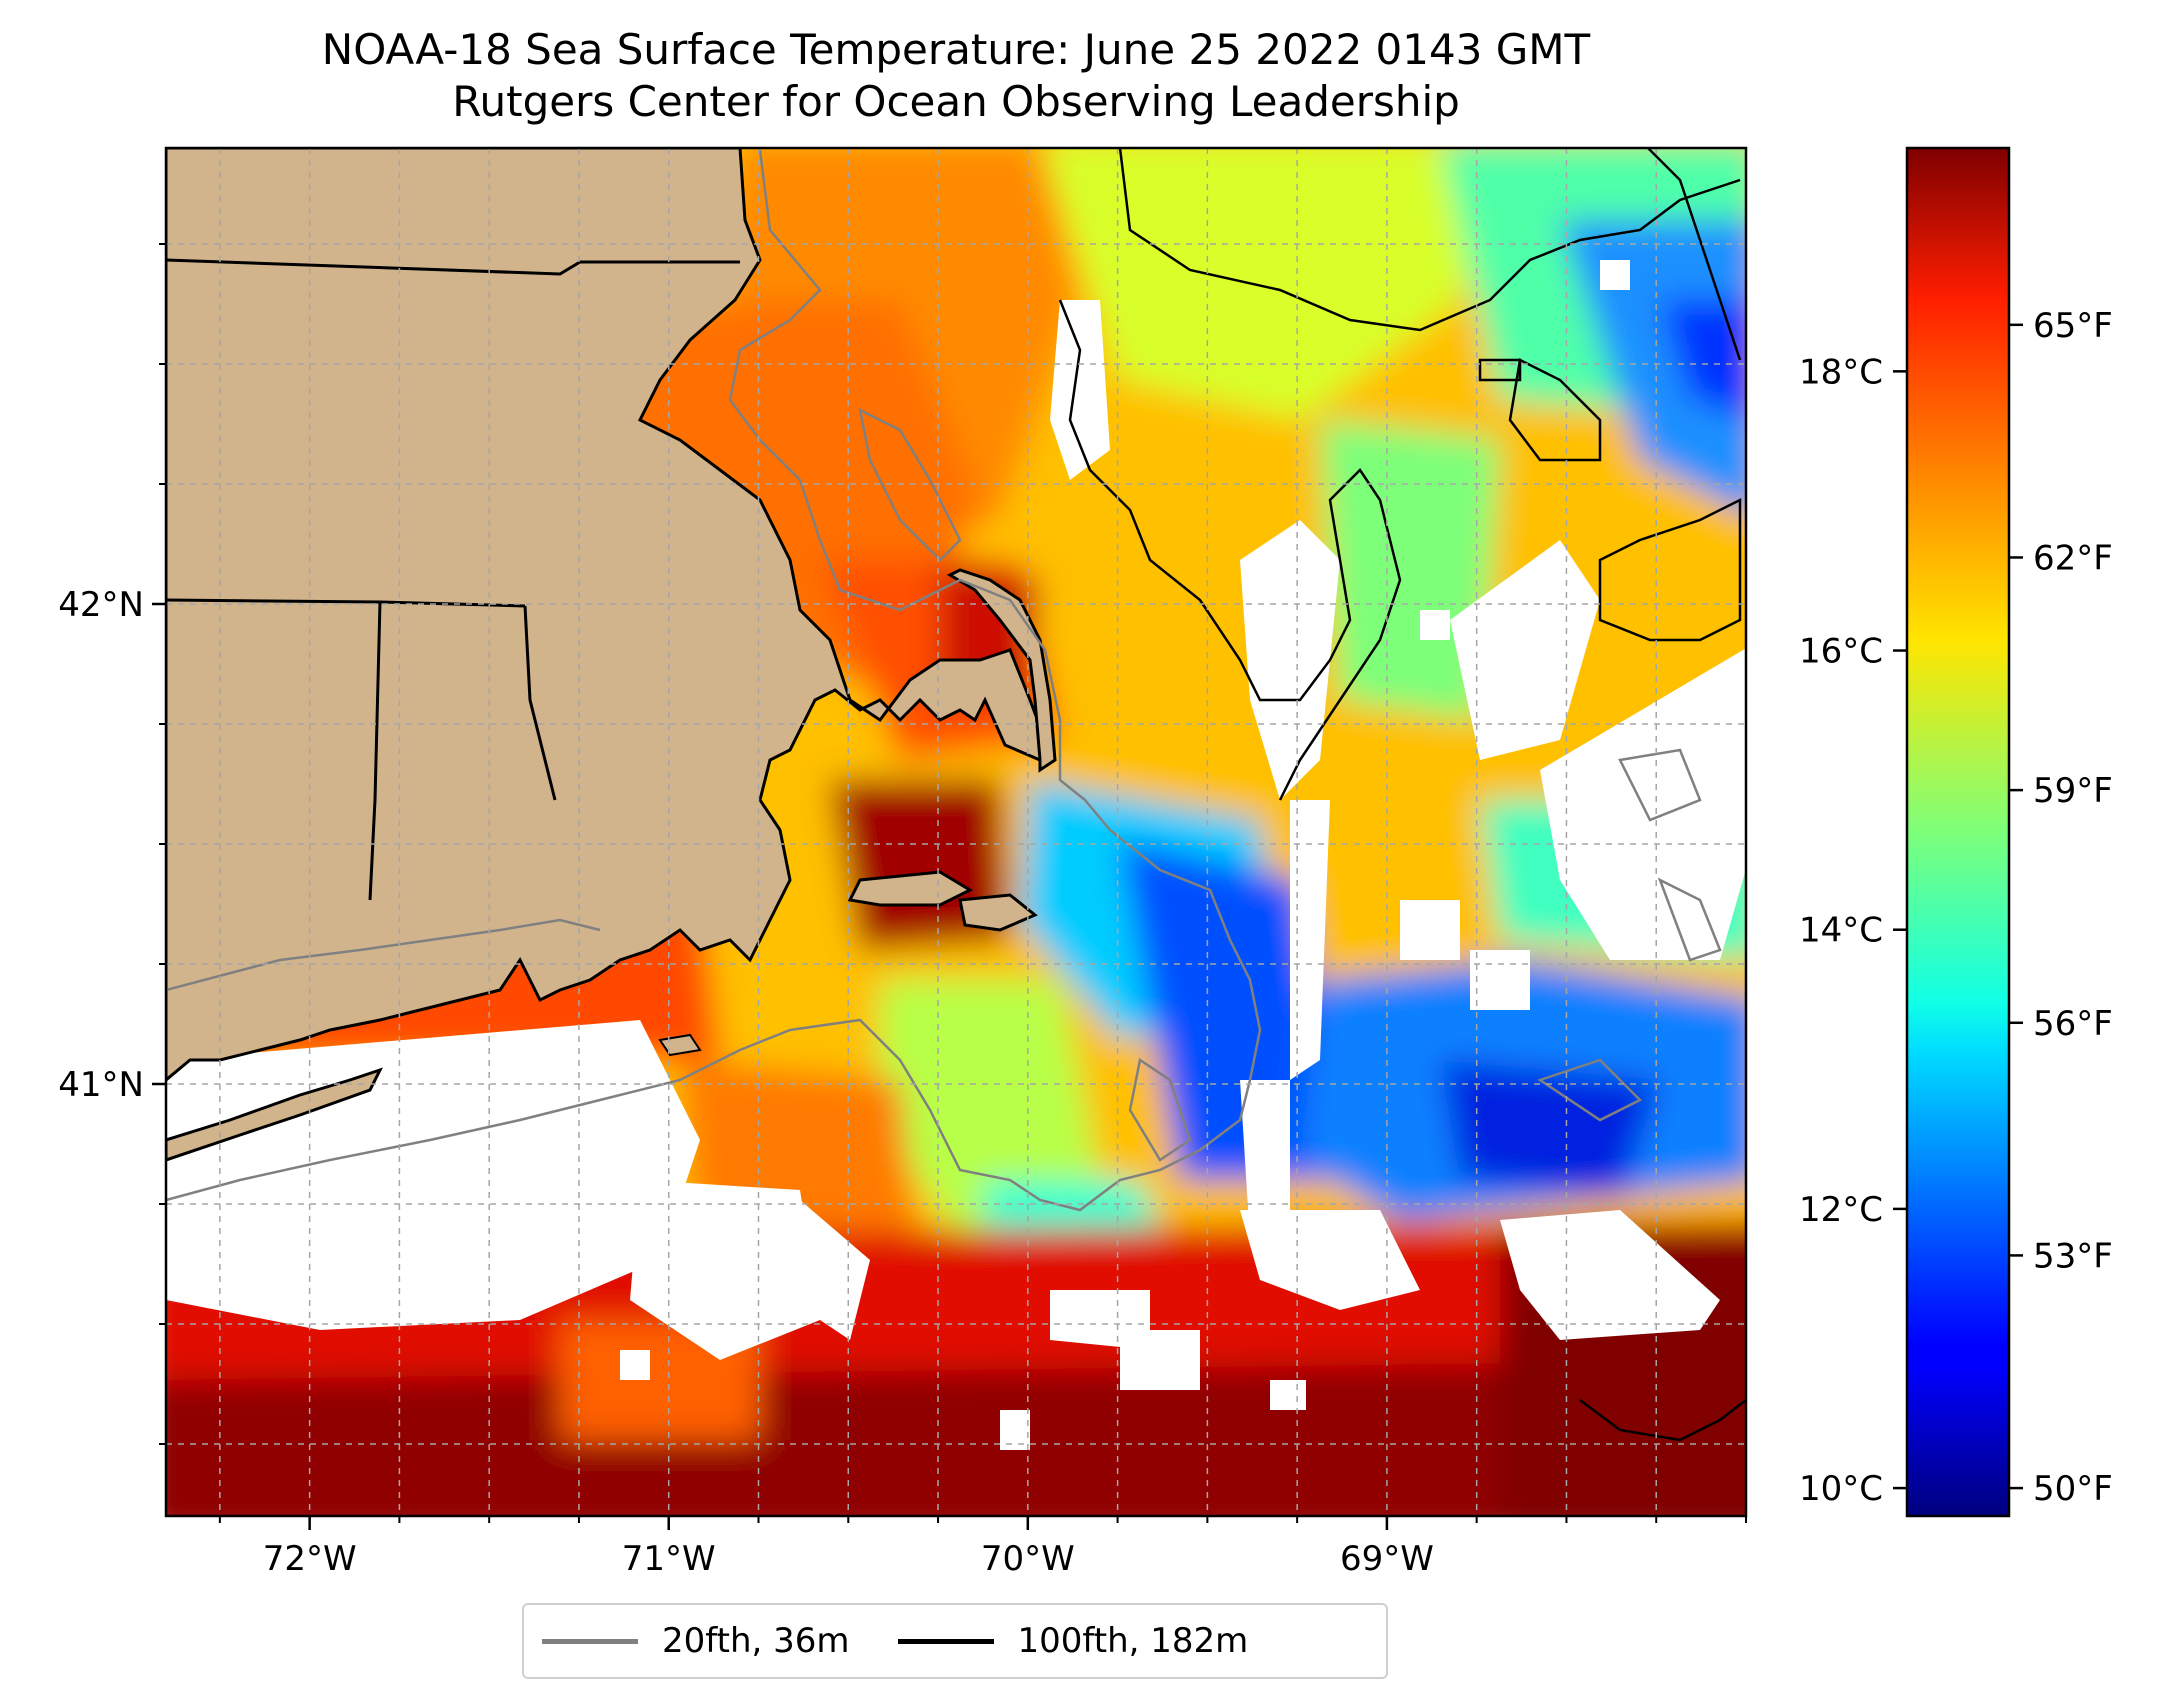 The height and width of the screenshot is (1704, 2160). I want to click on legend: 20fth, 36m 100fth, 182m, so click(955, 1641).